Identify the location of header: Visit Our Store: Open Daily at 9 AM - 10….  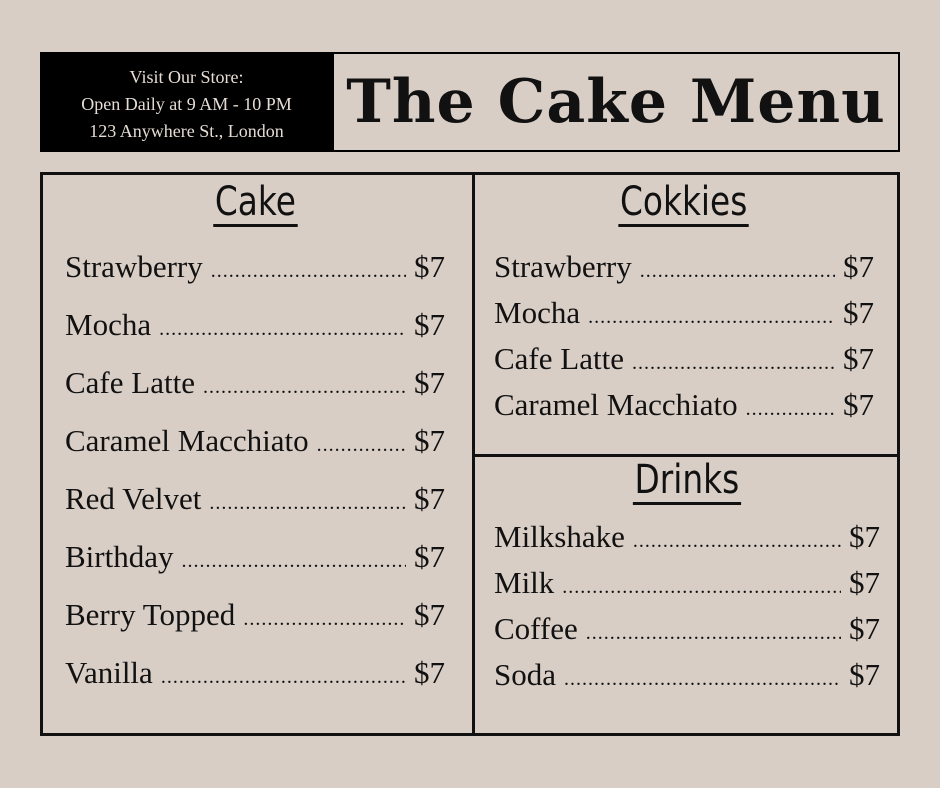
(470, 102).